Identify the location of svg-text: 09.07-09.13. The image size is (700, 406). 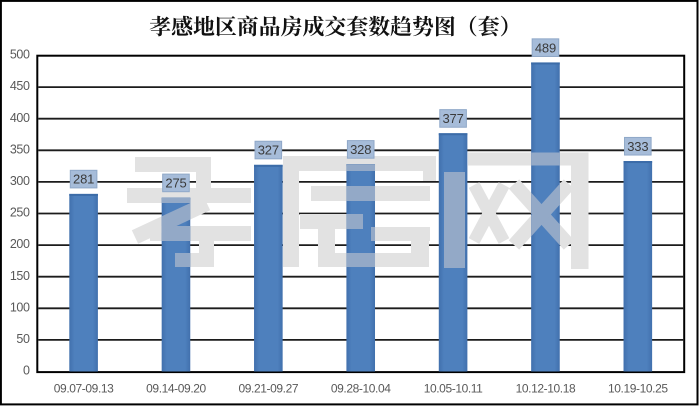
(84, 389).